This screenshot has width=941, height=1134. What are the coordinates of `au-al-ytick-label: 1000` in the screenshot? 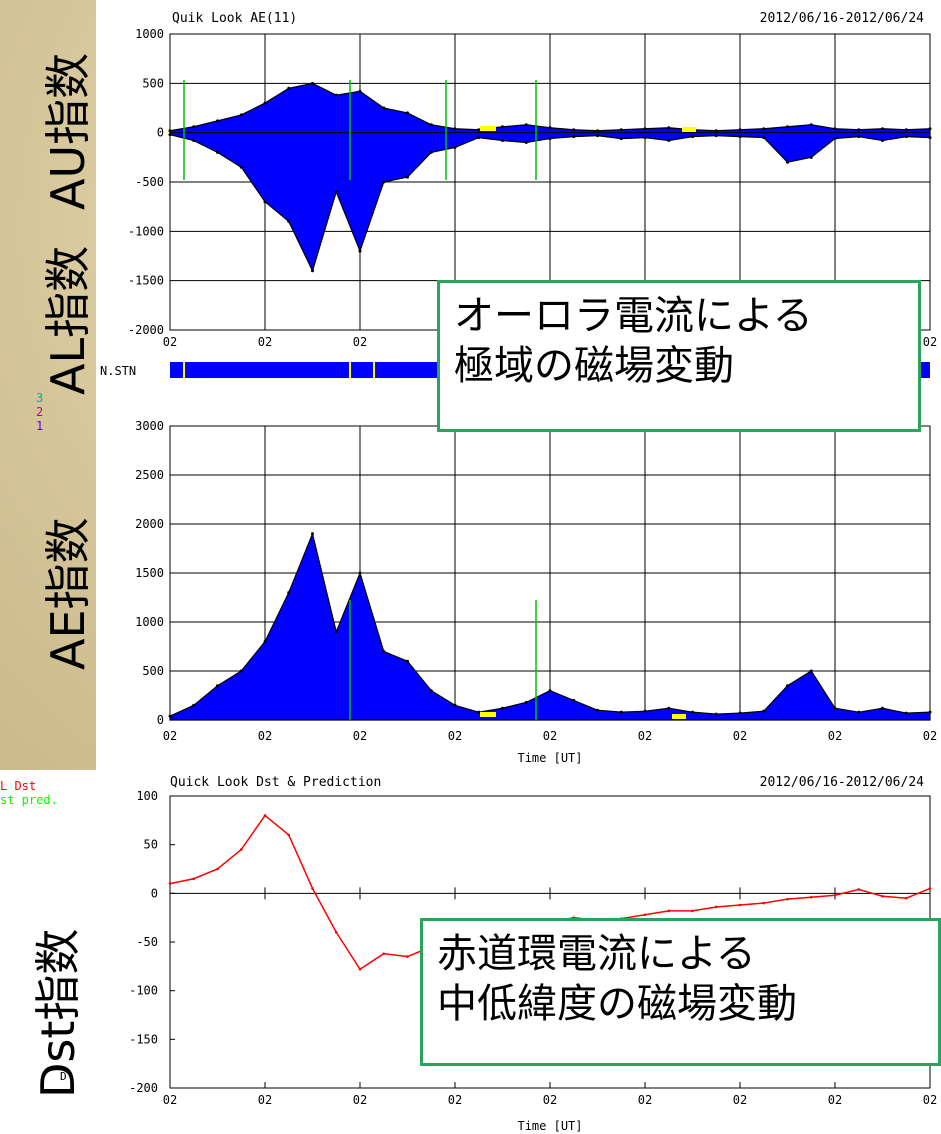 It's located at (149, 34).